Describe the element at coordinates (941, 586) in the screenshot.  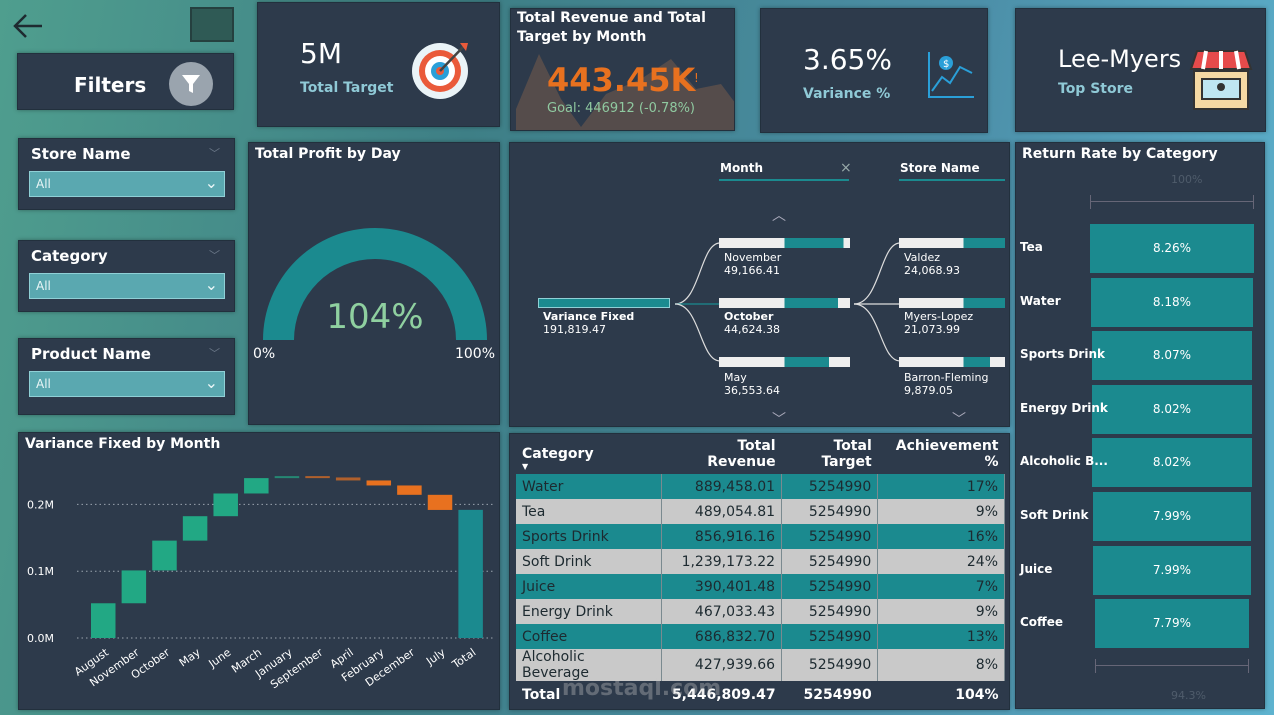
I see `table-cell: 7%` at that location.